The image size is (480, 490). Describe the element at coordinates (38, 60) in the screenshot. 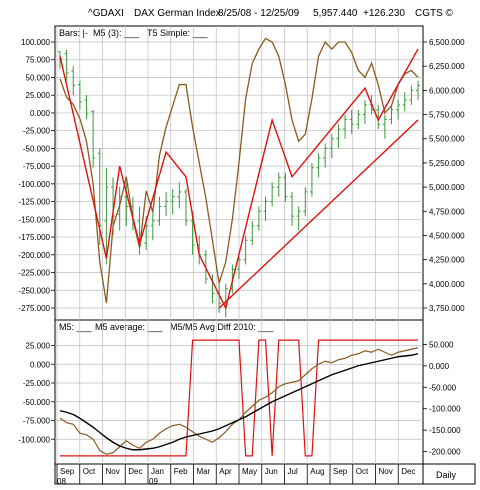

I see `left-tick-label: 75.000` at that location.